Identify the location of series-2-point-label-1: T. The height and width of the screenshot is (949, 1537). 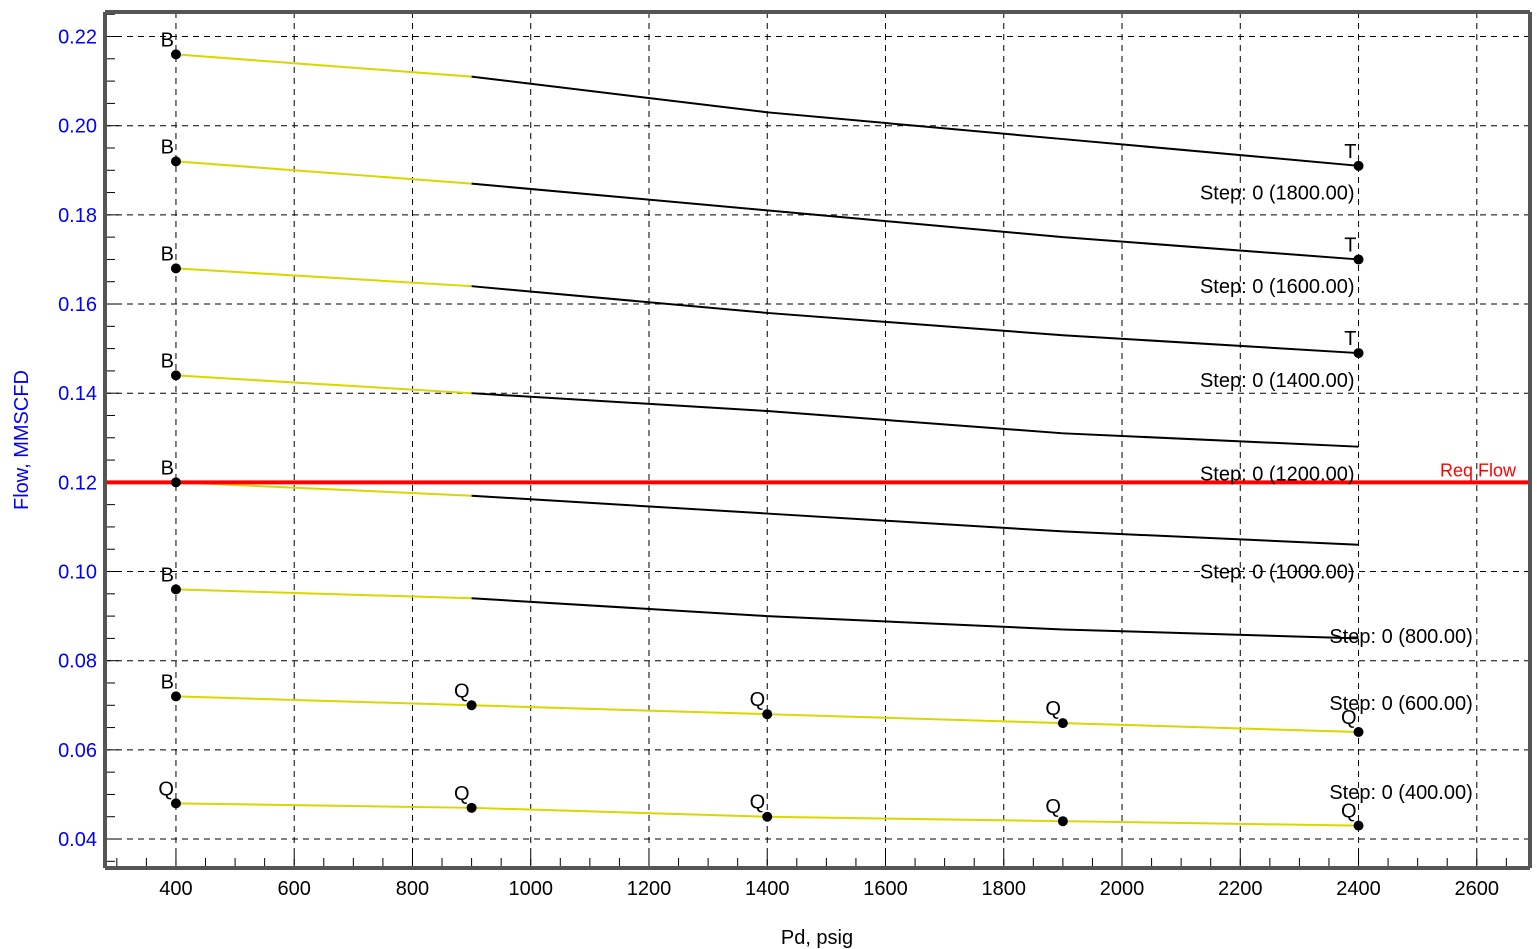
(1350, 339).